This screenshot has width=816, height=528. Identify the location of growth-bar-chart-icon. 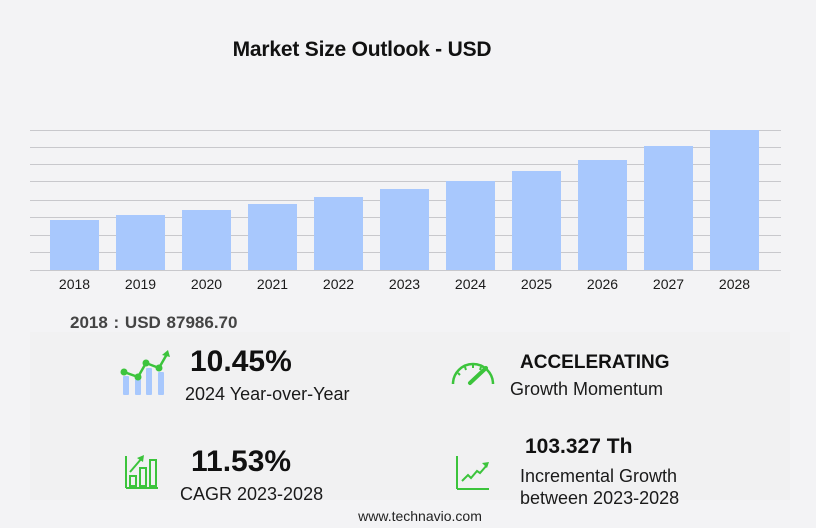
(142, 472).